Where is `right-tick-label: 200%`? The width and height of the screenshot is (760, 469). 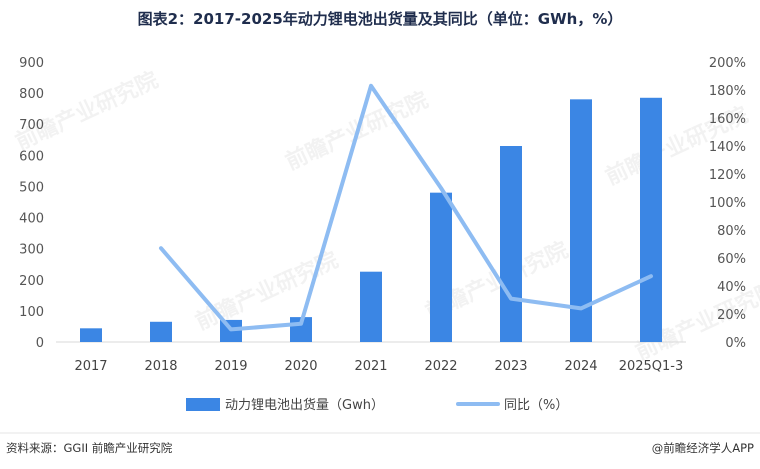
right-tick-label: 200% is located at coordinates (727, 63).